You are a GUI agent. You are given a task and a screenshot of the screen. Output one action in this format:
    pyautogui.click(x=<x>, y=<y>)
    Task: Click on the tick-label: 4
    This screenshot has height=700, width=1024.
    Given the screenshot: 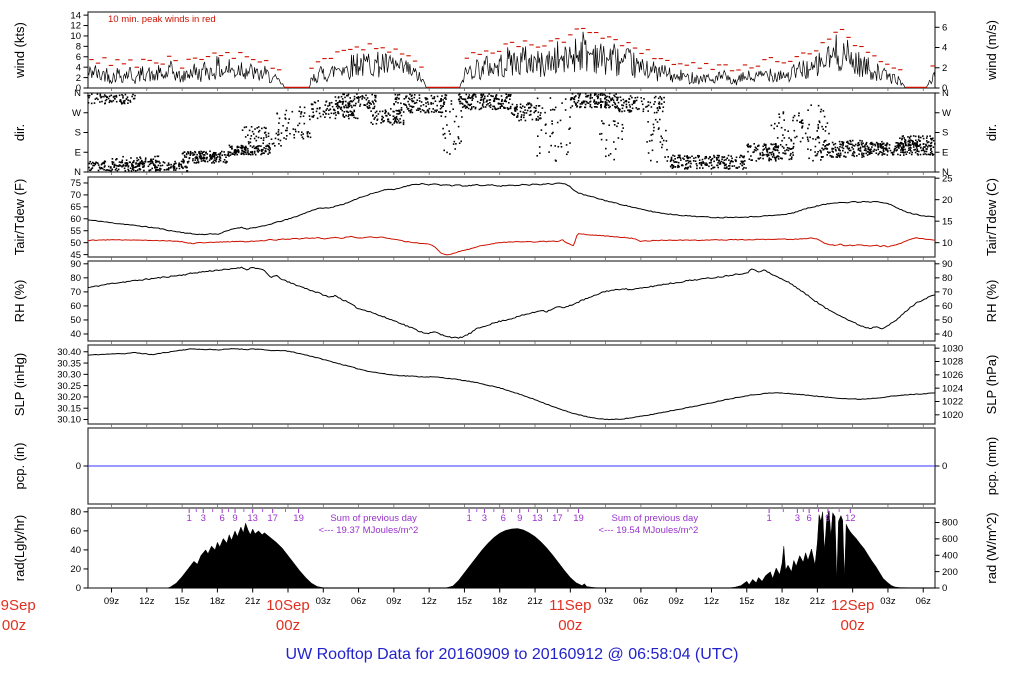 What is the action you would take?
    pyautogui.click(x=944, y=48)
    